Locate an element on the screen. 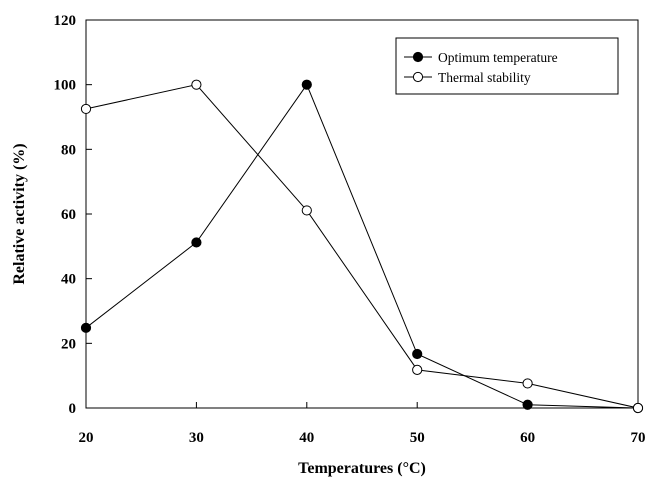  x-axis-ticks: 20 30 40 50 60 70 is located at coordinates (362, 424).